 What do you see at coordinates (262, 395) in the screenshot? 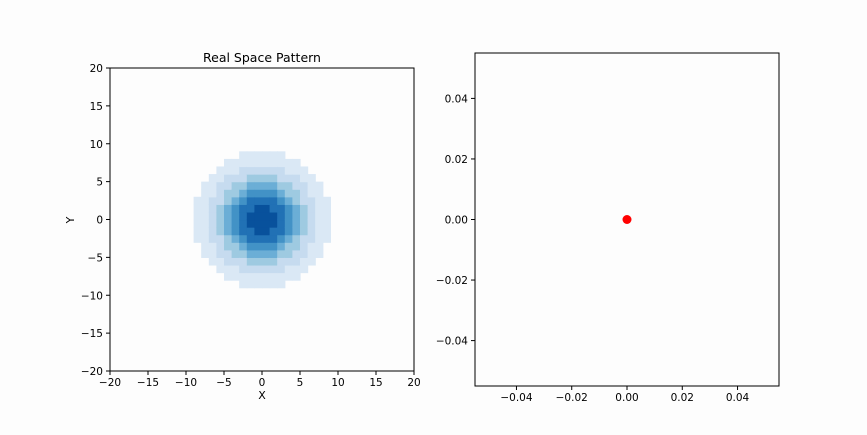
I see `heatmap-x-axis-label: X` at bounding box center [262, 395].